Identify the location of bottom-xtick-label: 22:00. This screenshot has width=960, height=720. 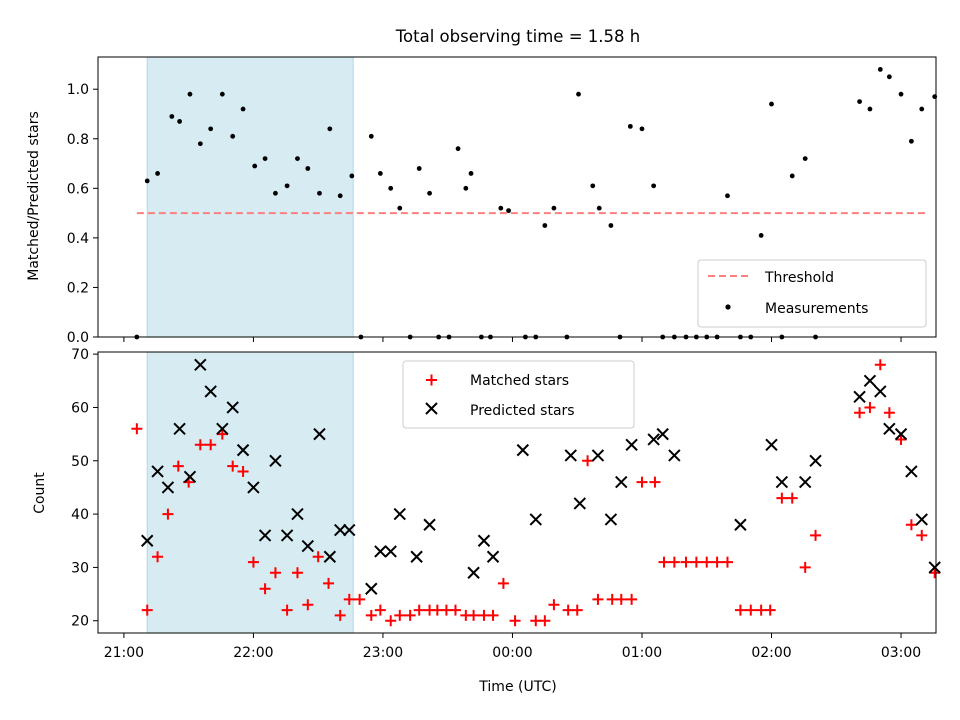
(253, 653).